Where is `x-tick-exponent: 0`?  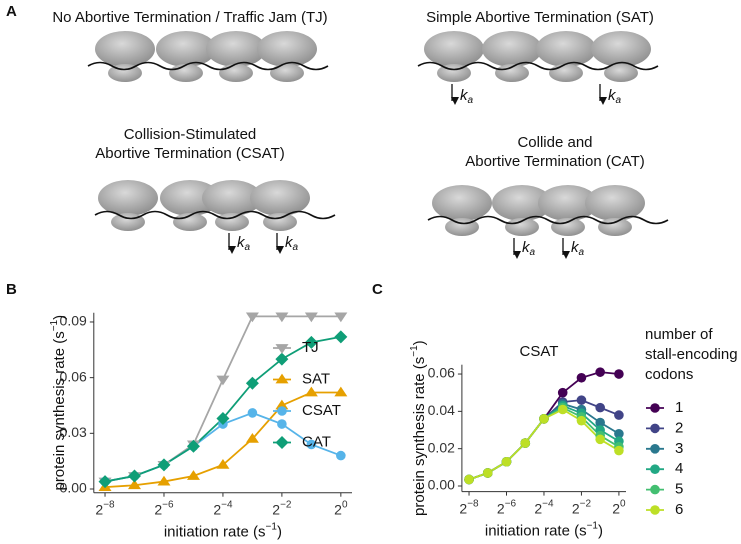
x-tick-exponent: 0 is located at coordinates (345, 504).